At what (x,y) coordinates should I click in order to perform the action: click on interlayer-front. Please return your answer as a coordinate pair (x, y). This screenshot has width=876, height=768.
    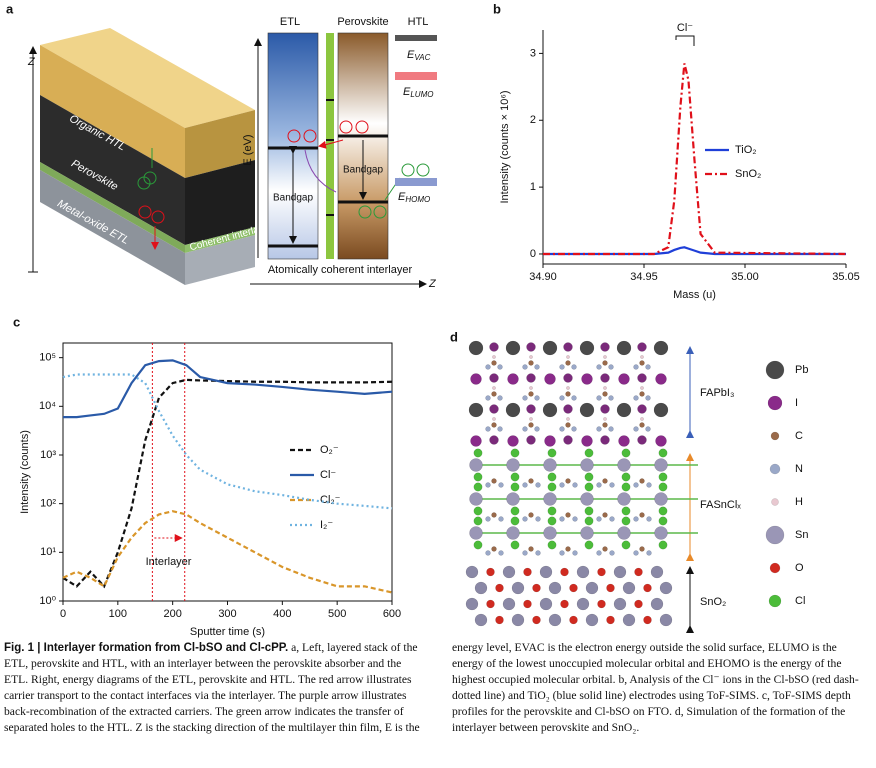
    Looking at the image, I should click on (112, 207).